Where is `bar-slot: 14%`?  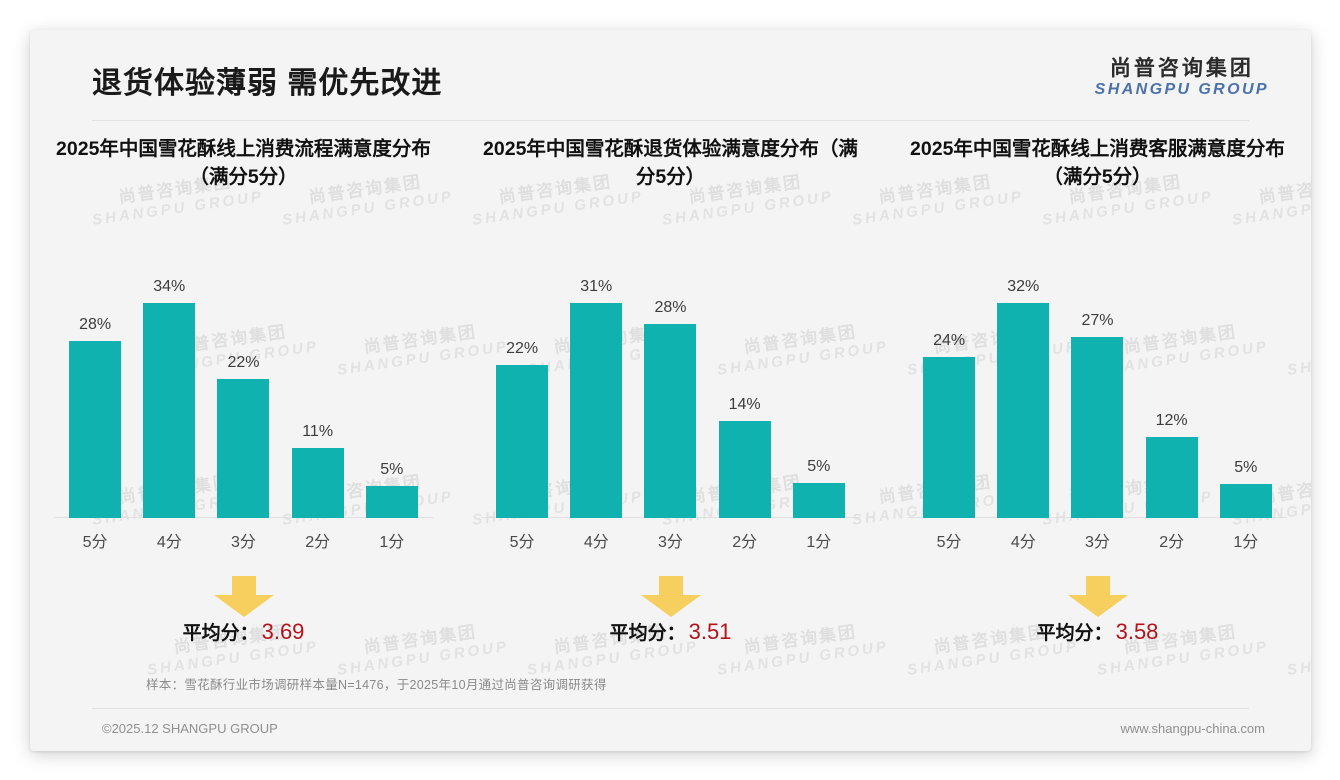 bar-slot: 14% is located at coordinates (744, 383).